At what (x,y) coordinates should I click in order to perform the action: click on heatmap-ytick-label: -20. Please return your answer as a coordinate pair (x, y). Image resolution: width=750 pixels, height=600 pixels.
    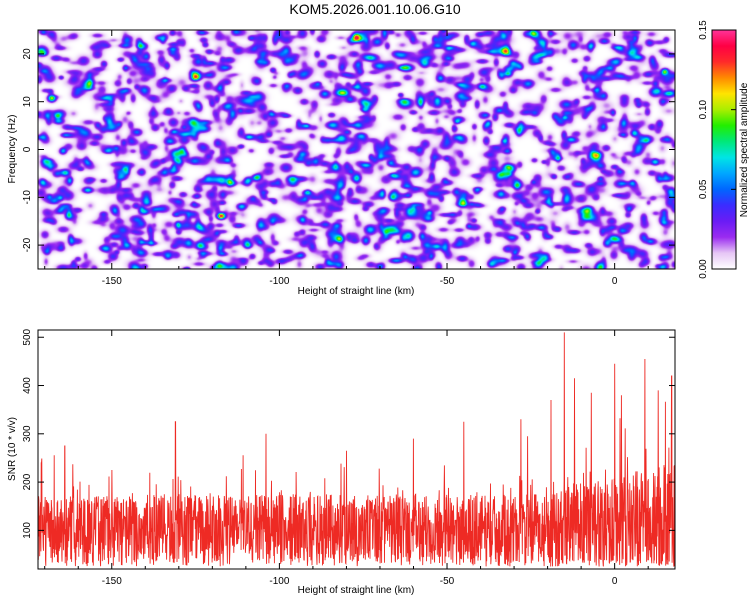
    Looking at the image, I should click on (27, 244).